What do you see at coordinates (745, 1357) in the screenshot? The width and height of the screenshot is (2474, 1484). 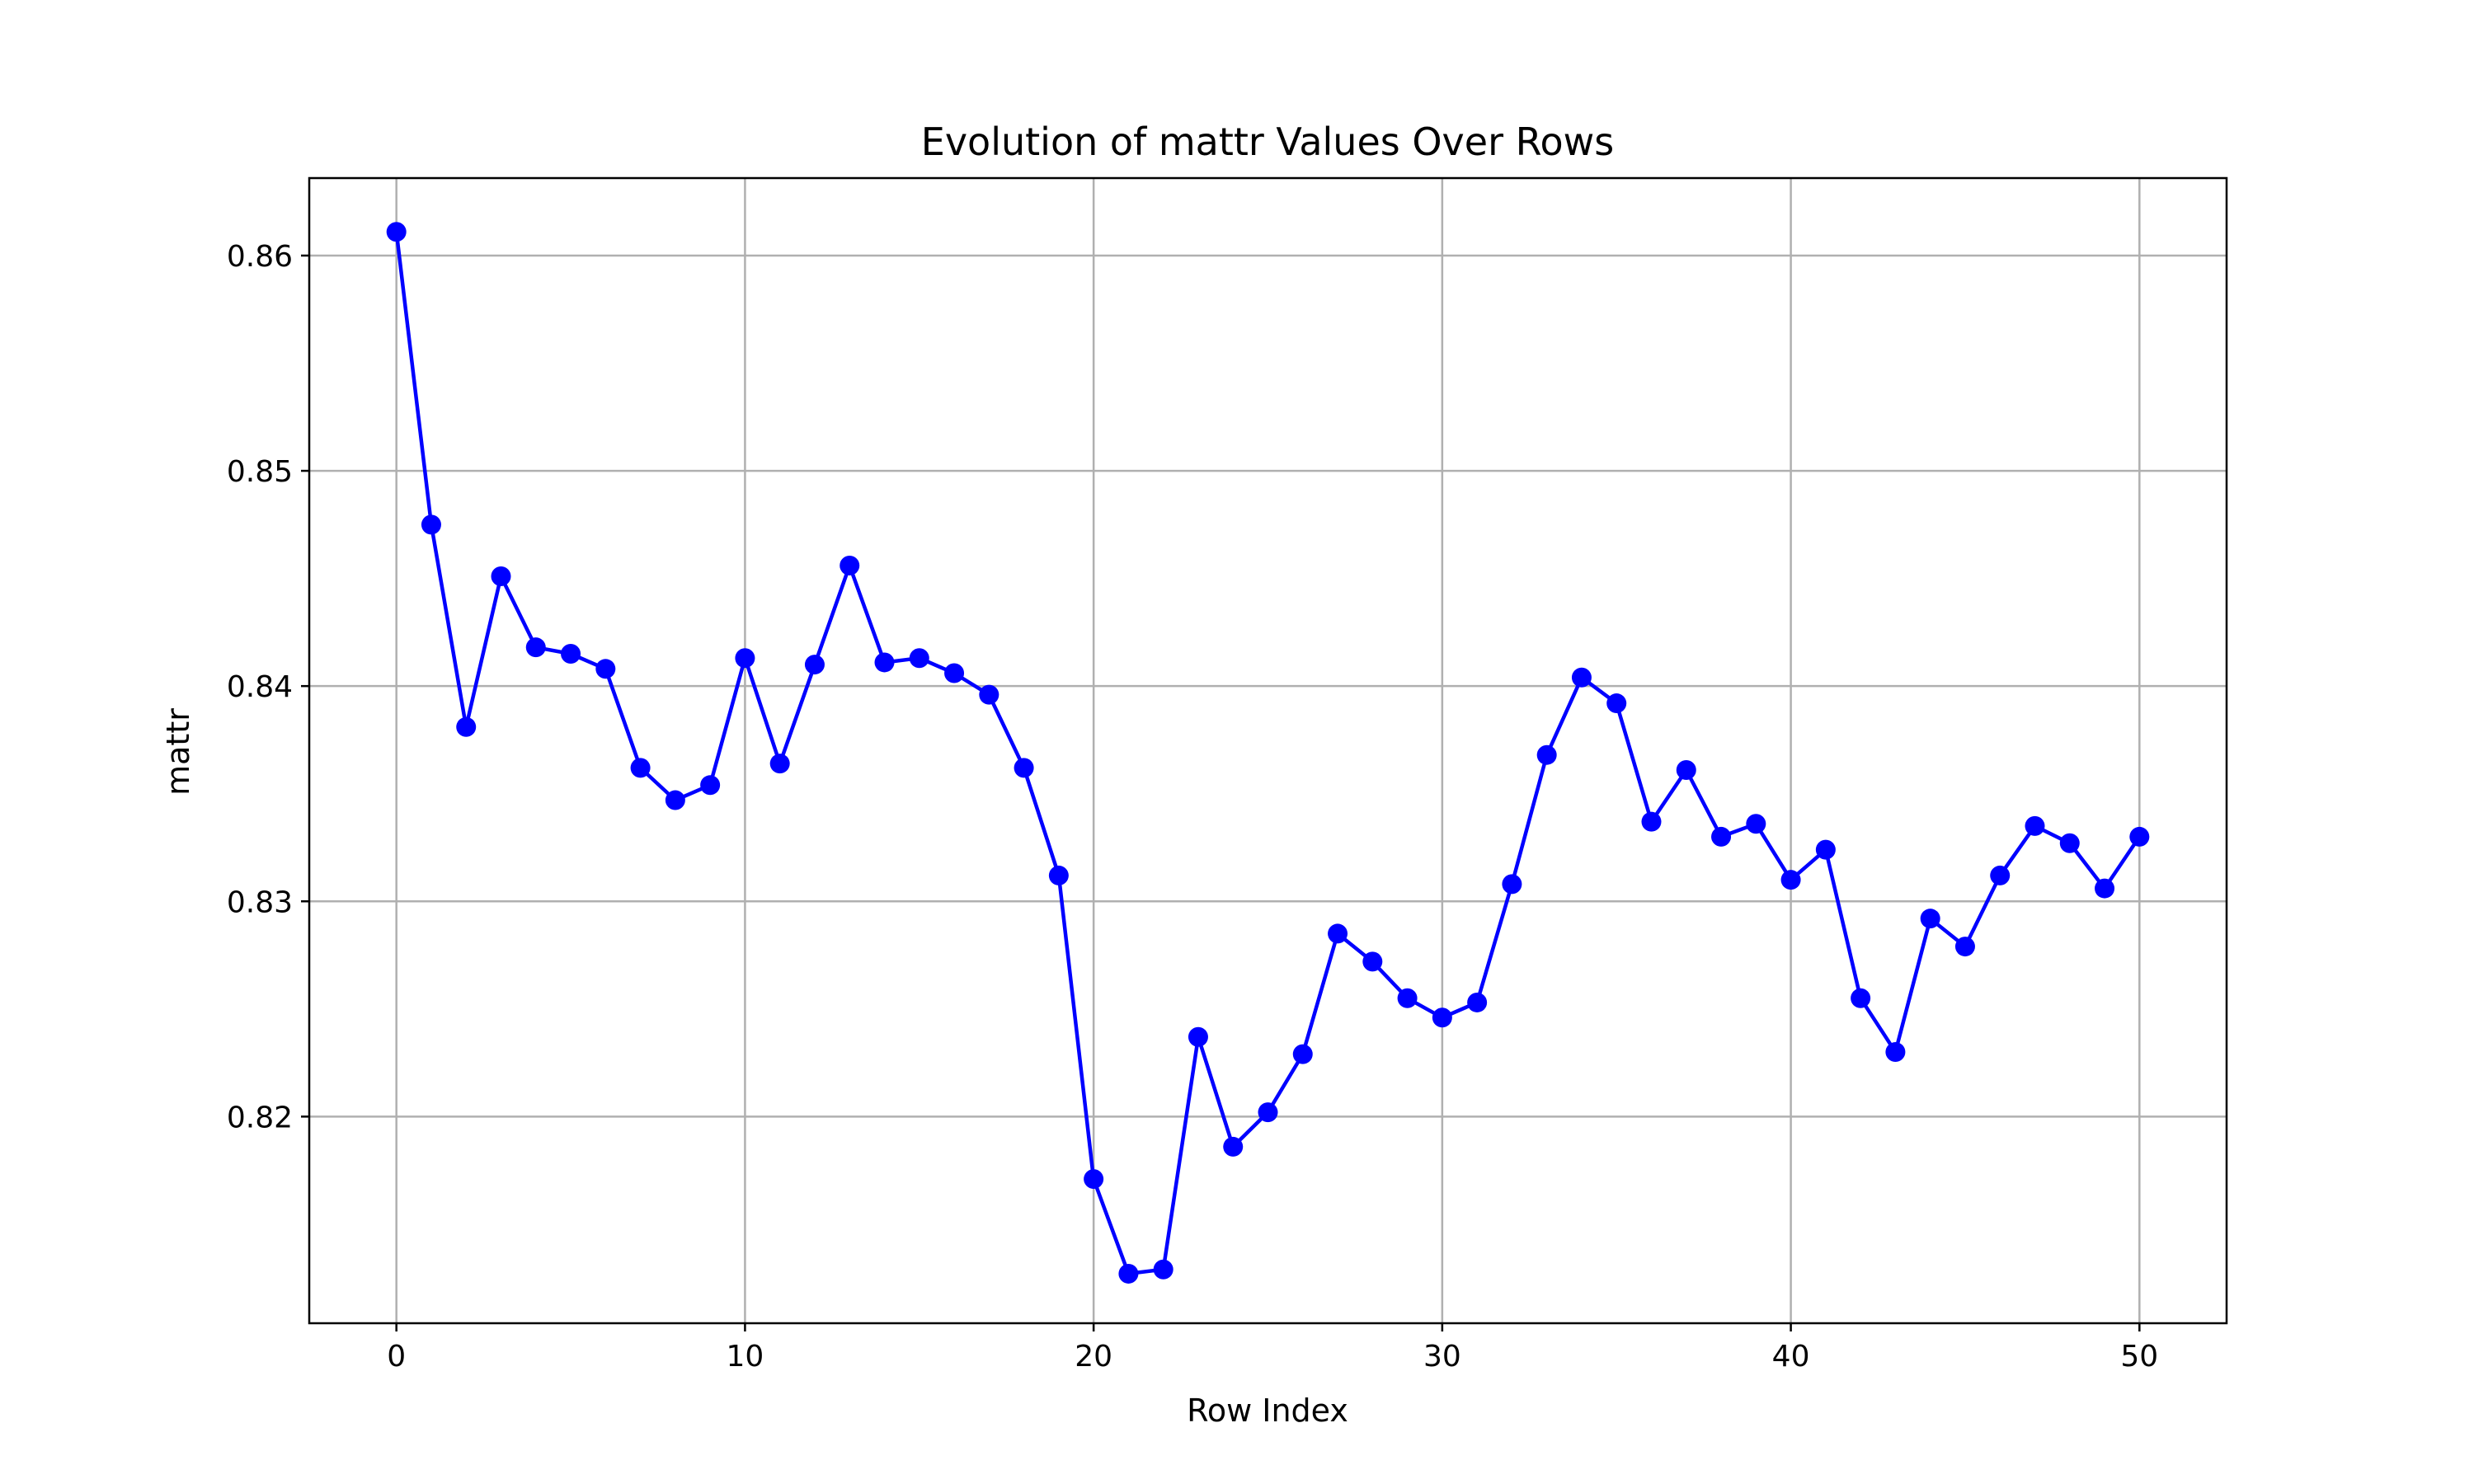 I see `x-tick-label: 10` at bounding box center [745, 1357].